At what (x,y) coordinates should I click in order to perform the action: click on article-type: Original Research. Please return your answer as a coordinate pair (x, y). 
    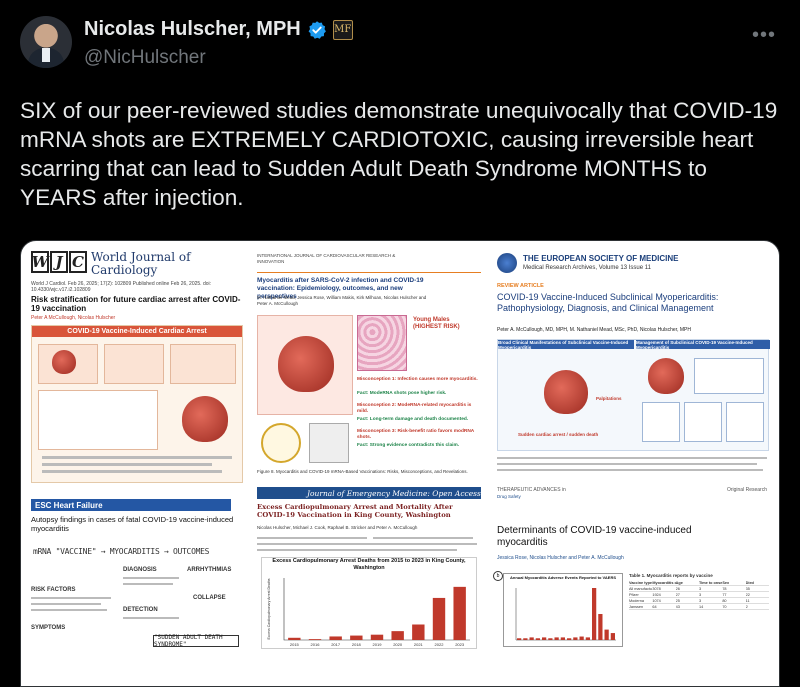
    Looking at the image, I should click on (746, 490).